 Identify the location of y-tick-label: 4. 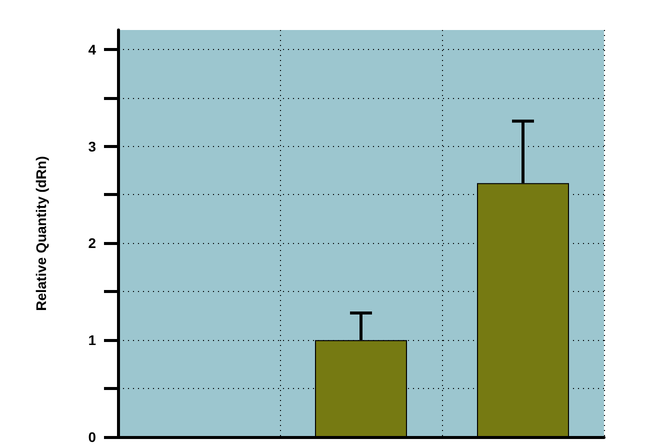
(92, 49).